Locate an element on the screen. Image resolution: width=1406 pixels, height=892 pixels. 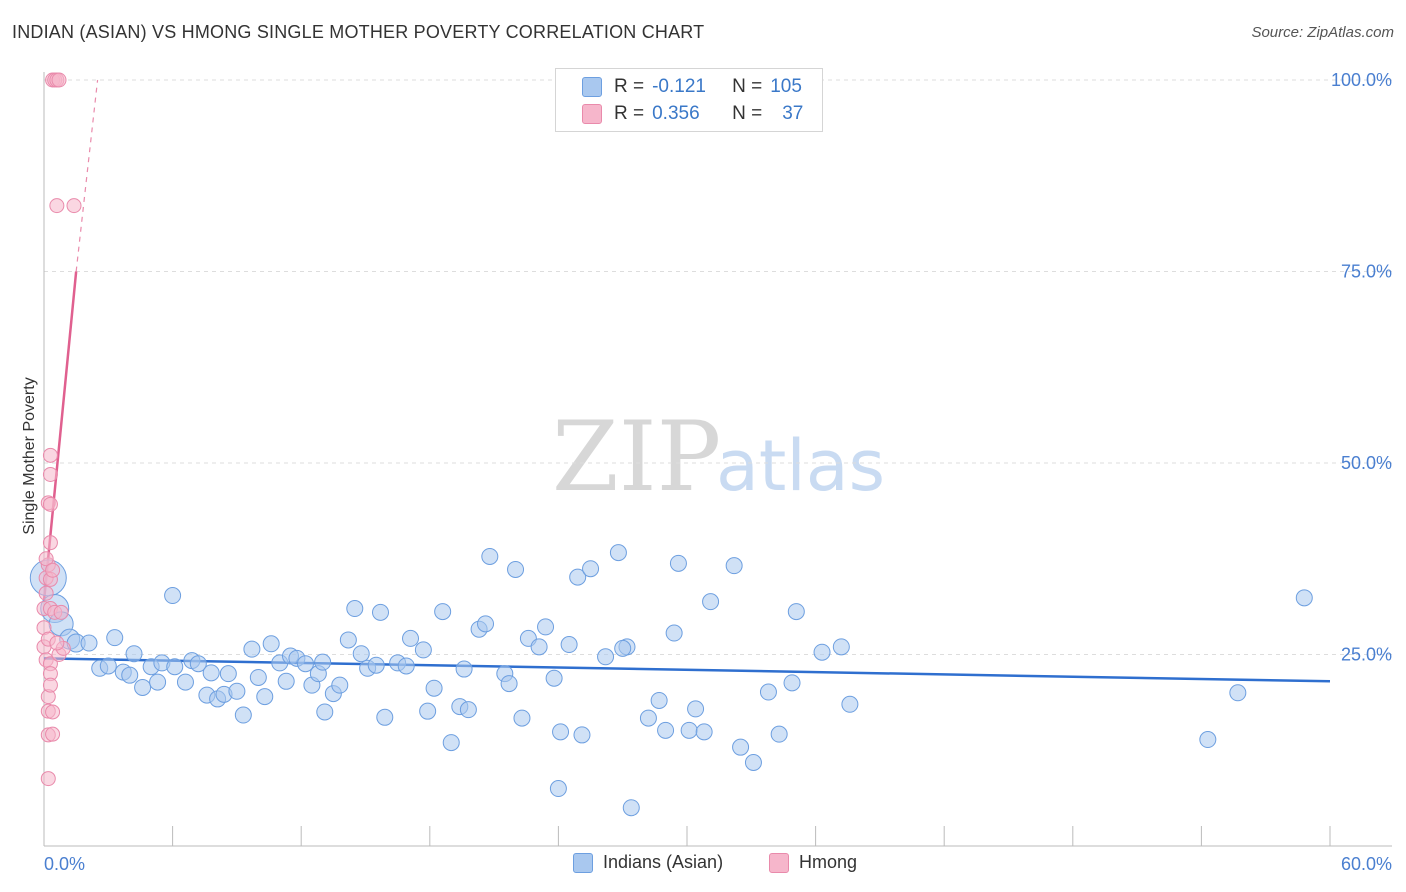
hmong-trend-line is located at coordinates (60, 436).